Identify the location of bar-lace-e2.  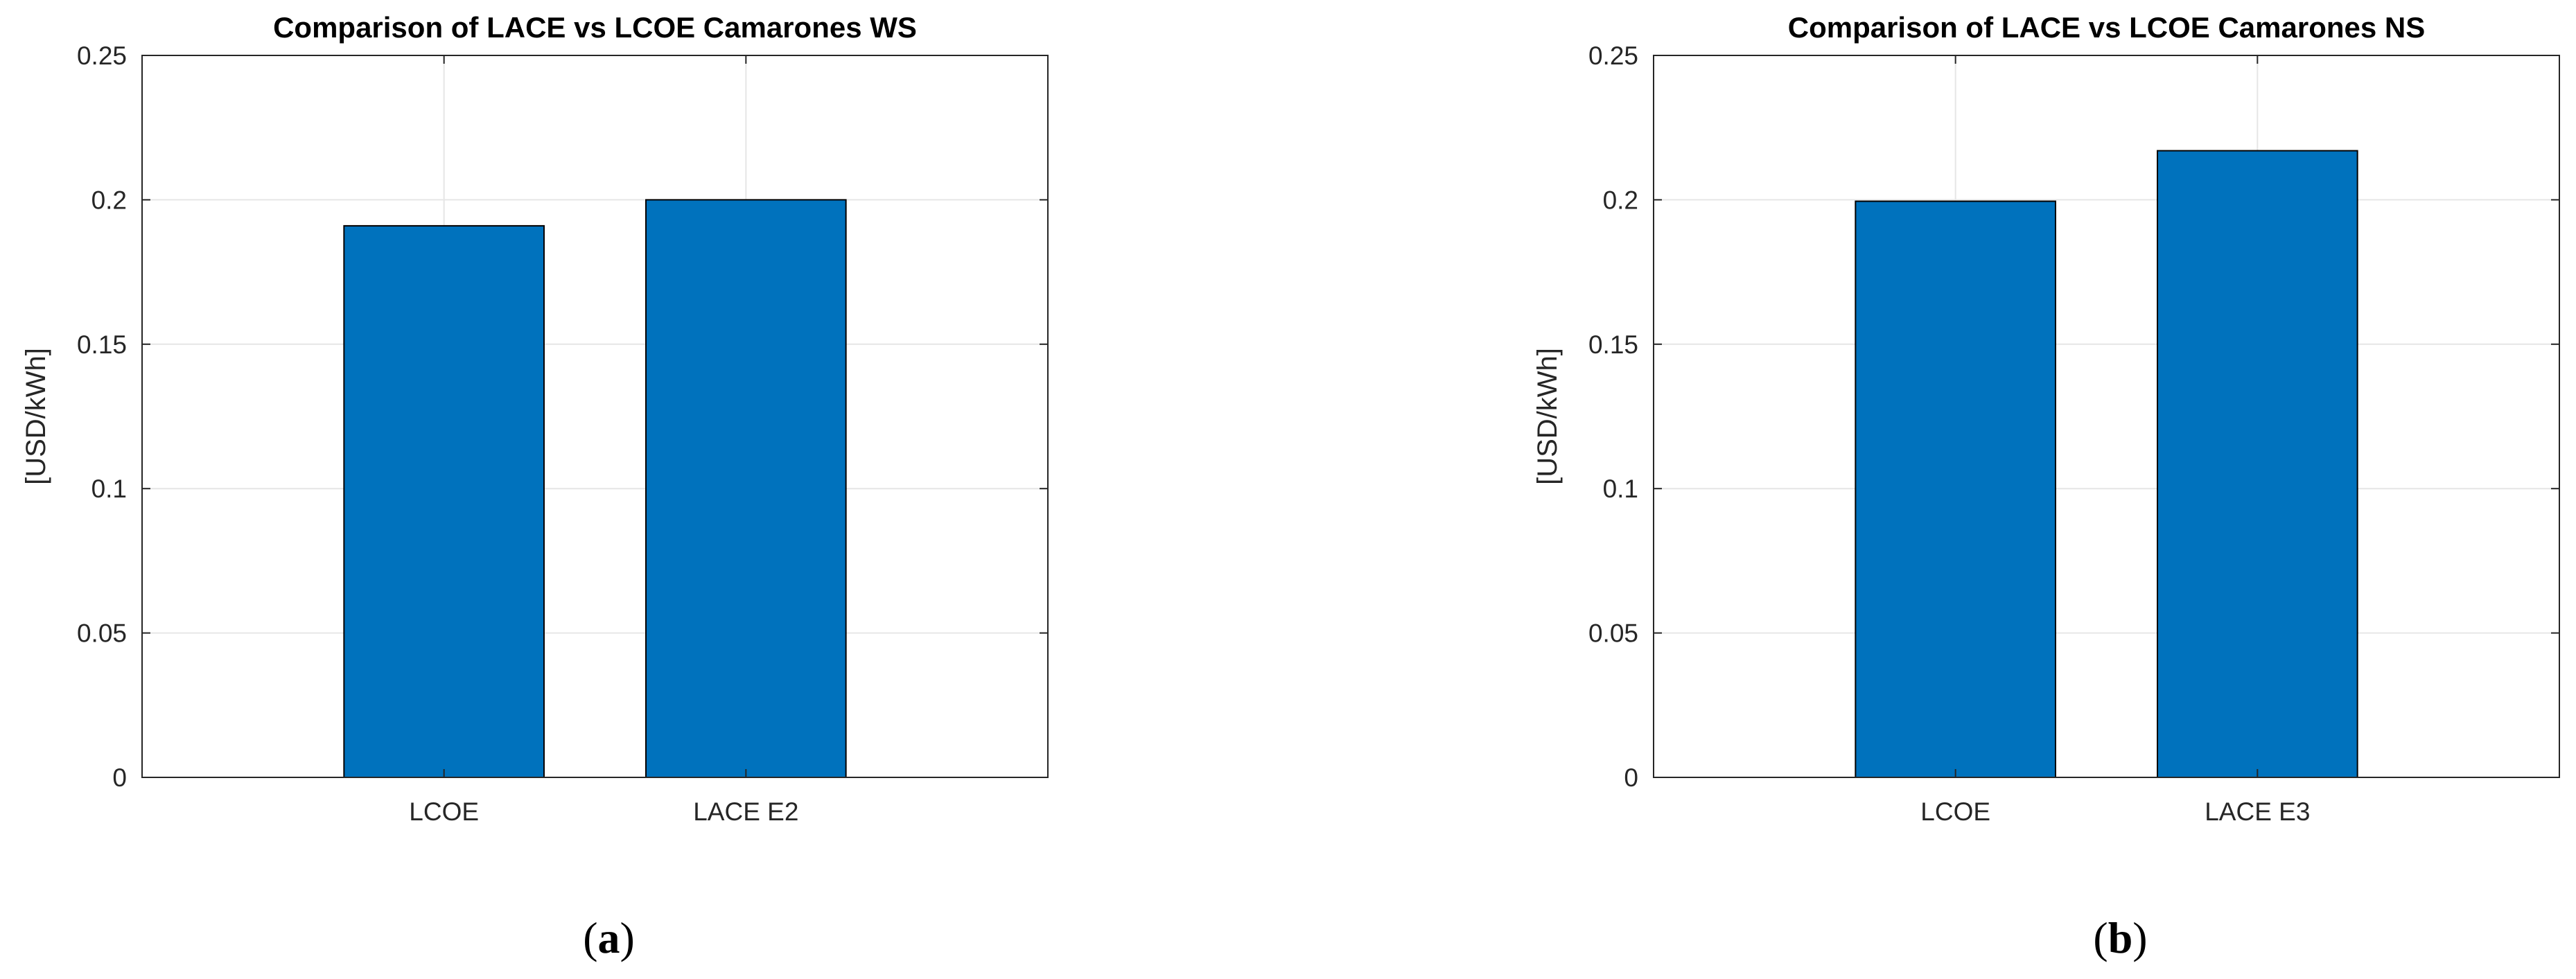
(746, 489).